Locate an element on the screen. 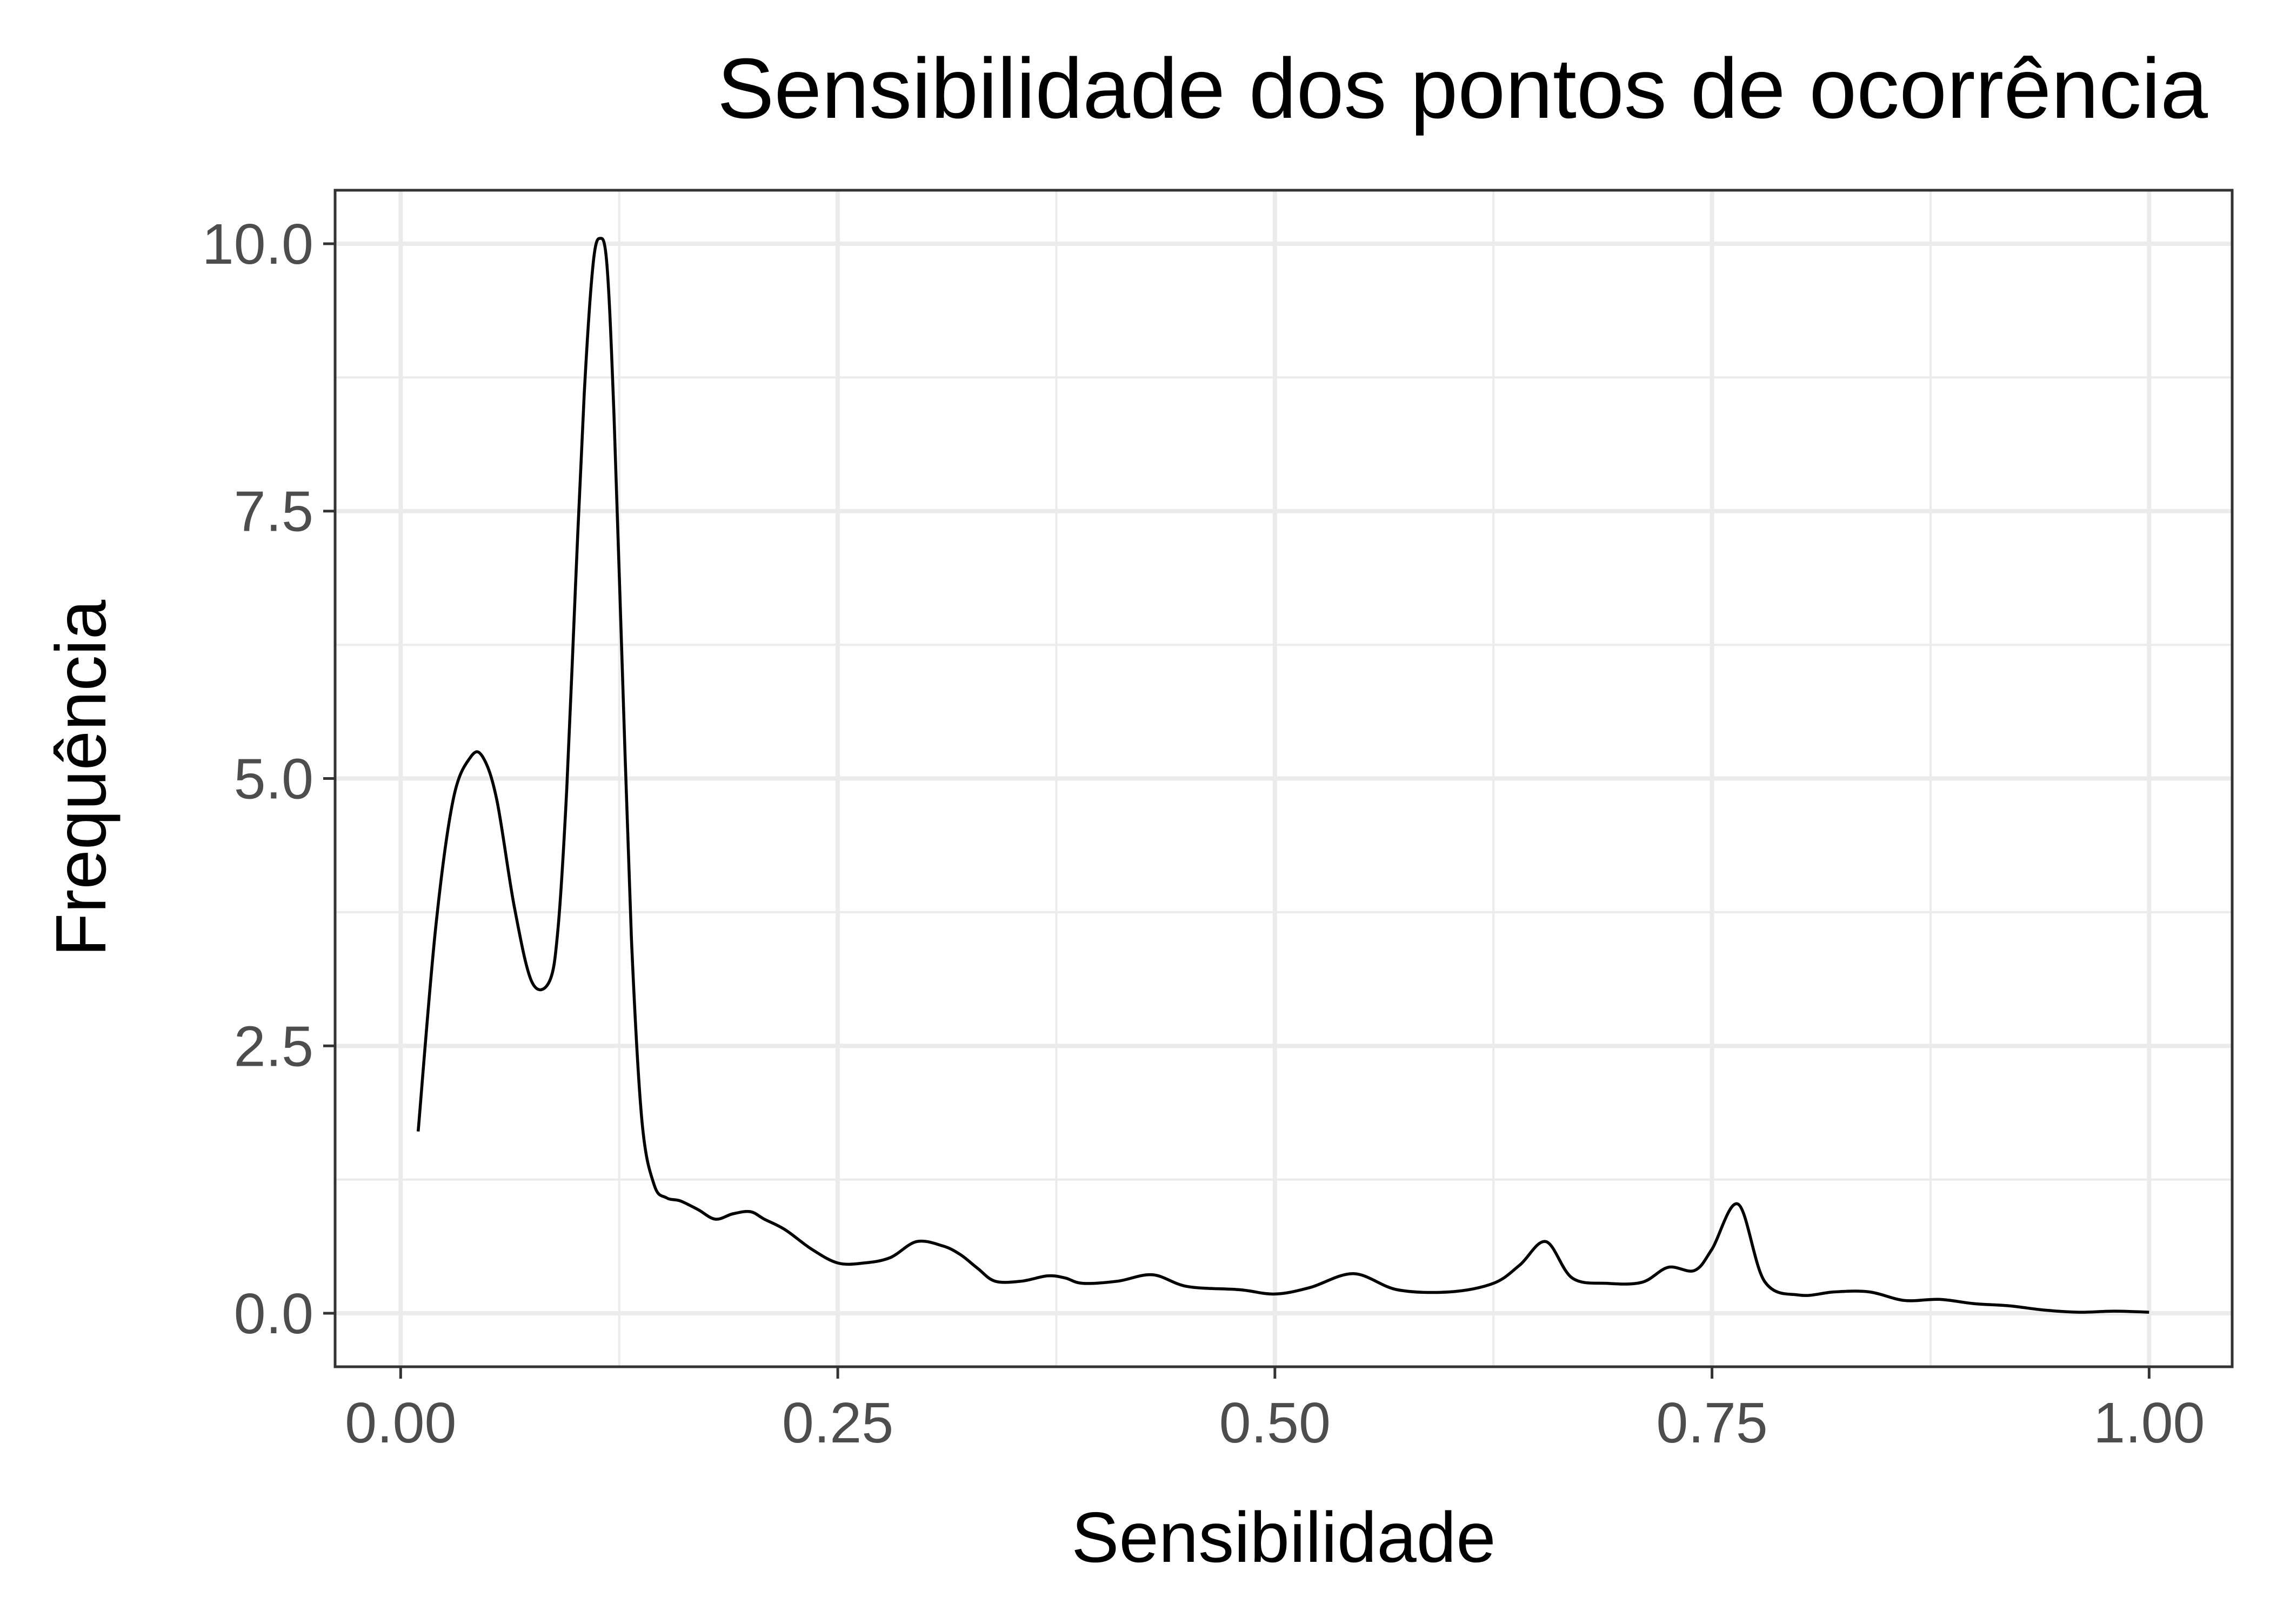 This screenshot has width=2270, height=1624. y-tick-label: 0.0 is located at coordinates (273, 1314).